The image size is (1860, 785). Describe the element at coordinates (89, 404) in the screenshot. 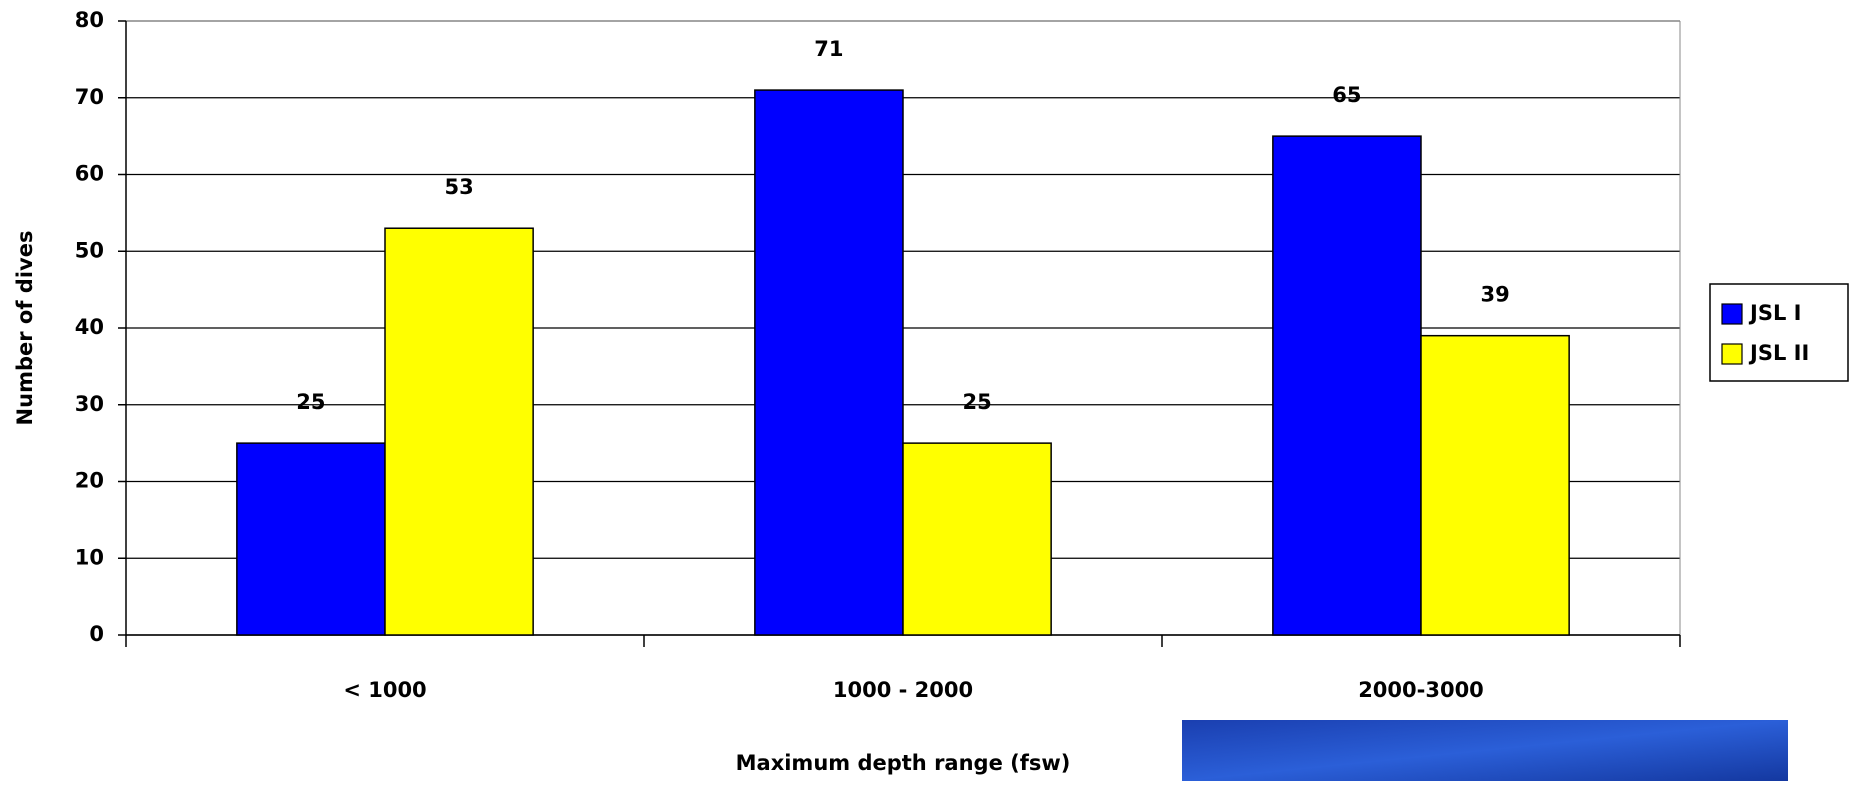

I see `y-tick-label: 30` at that location.